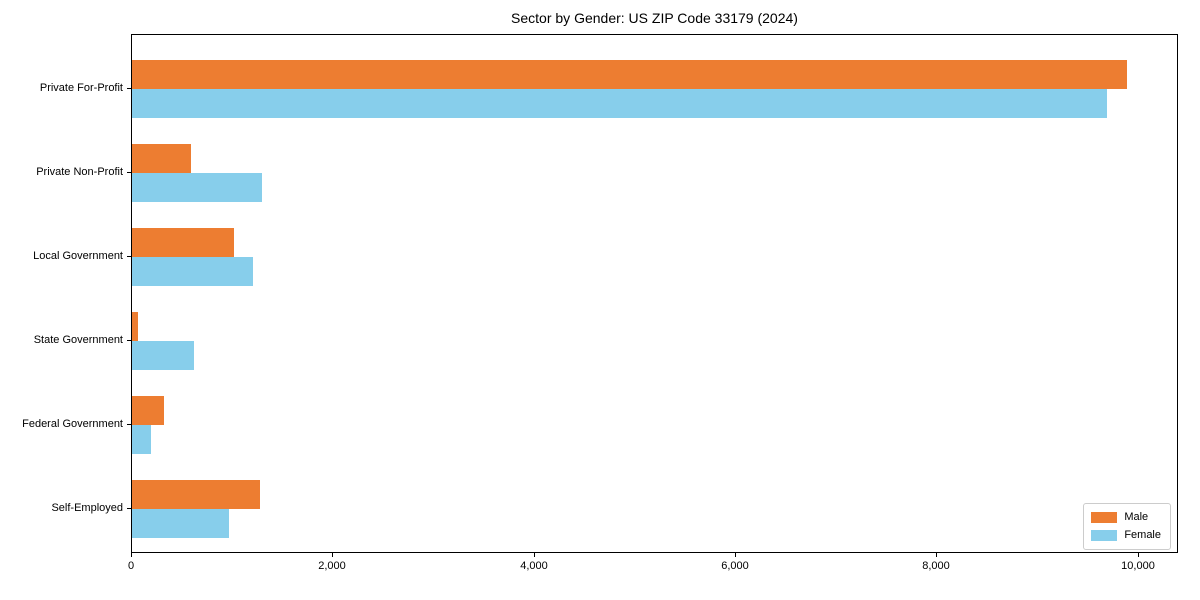  I want to click on bar-male-self-employed, so click(196, 494).